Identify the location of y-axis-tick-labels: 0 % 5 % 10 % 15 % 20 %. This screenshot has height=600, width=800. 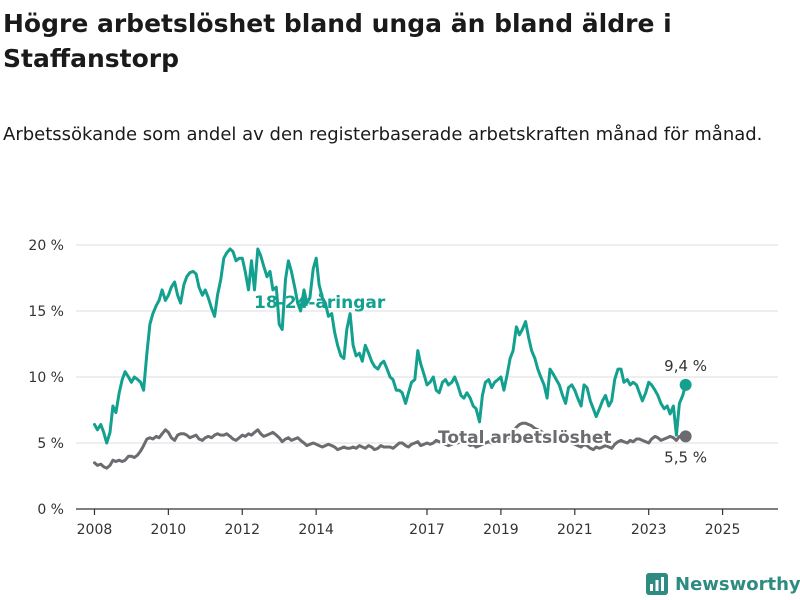
(46, 378).